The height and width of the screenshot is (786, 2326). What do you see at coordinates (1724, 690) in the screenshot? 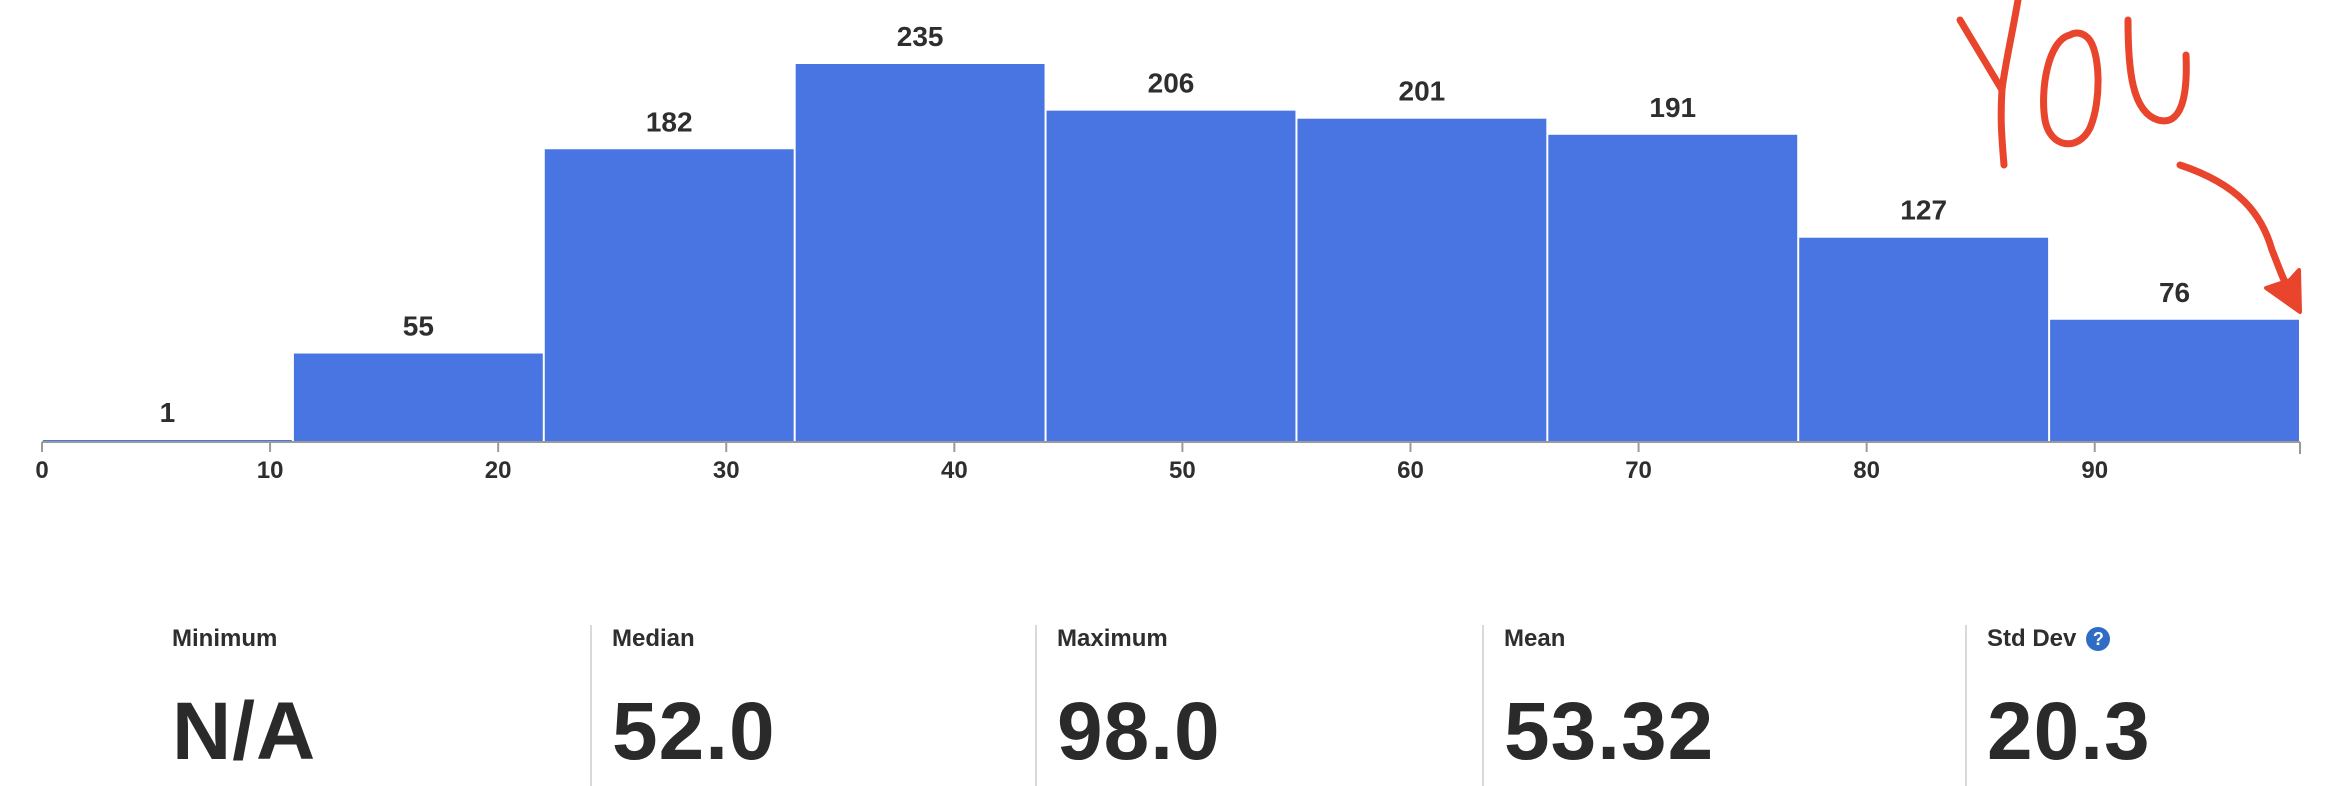
I see `stat-mean: Mean 53.32` at bounding box center [1724, 690].